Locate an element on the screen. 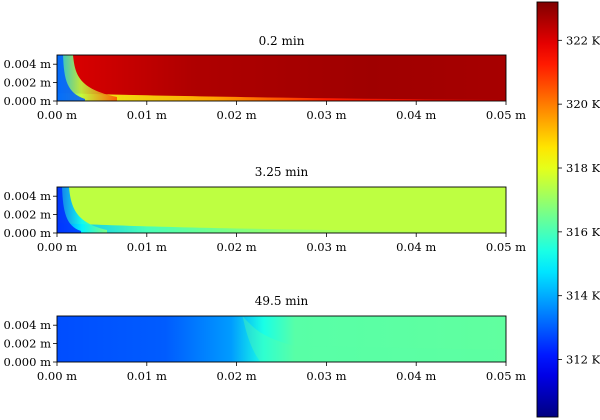 This screenshot has width=600, height=420. heatmap-field is located at coordinates (281, 210).